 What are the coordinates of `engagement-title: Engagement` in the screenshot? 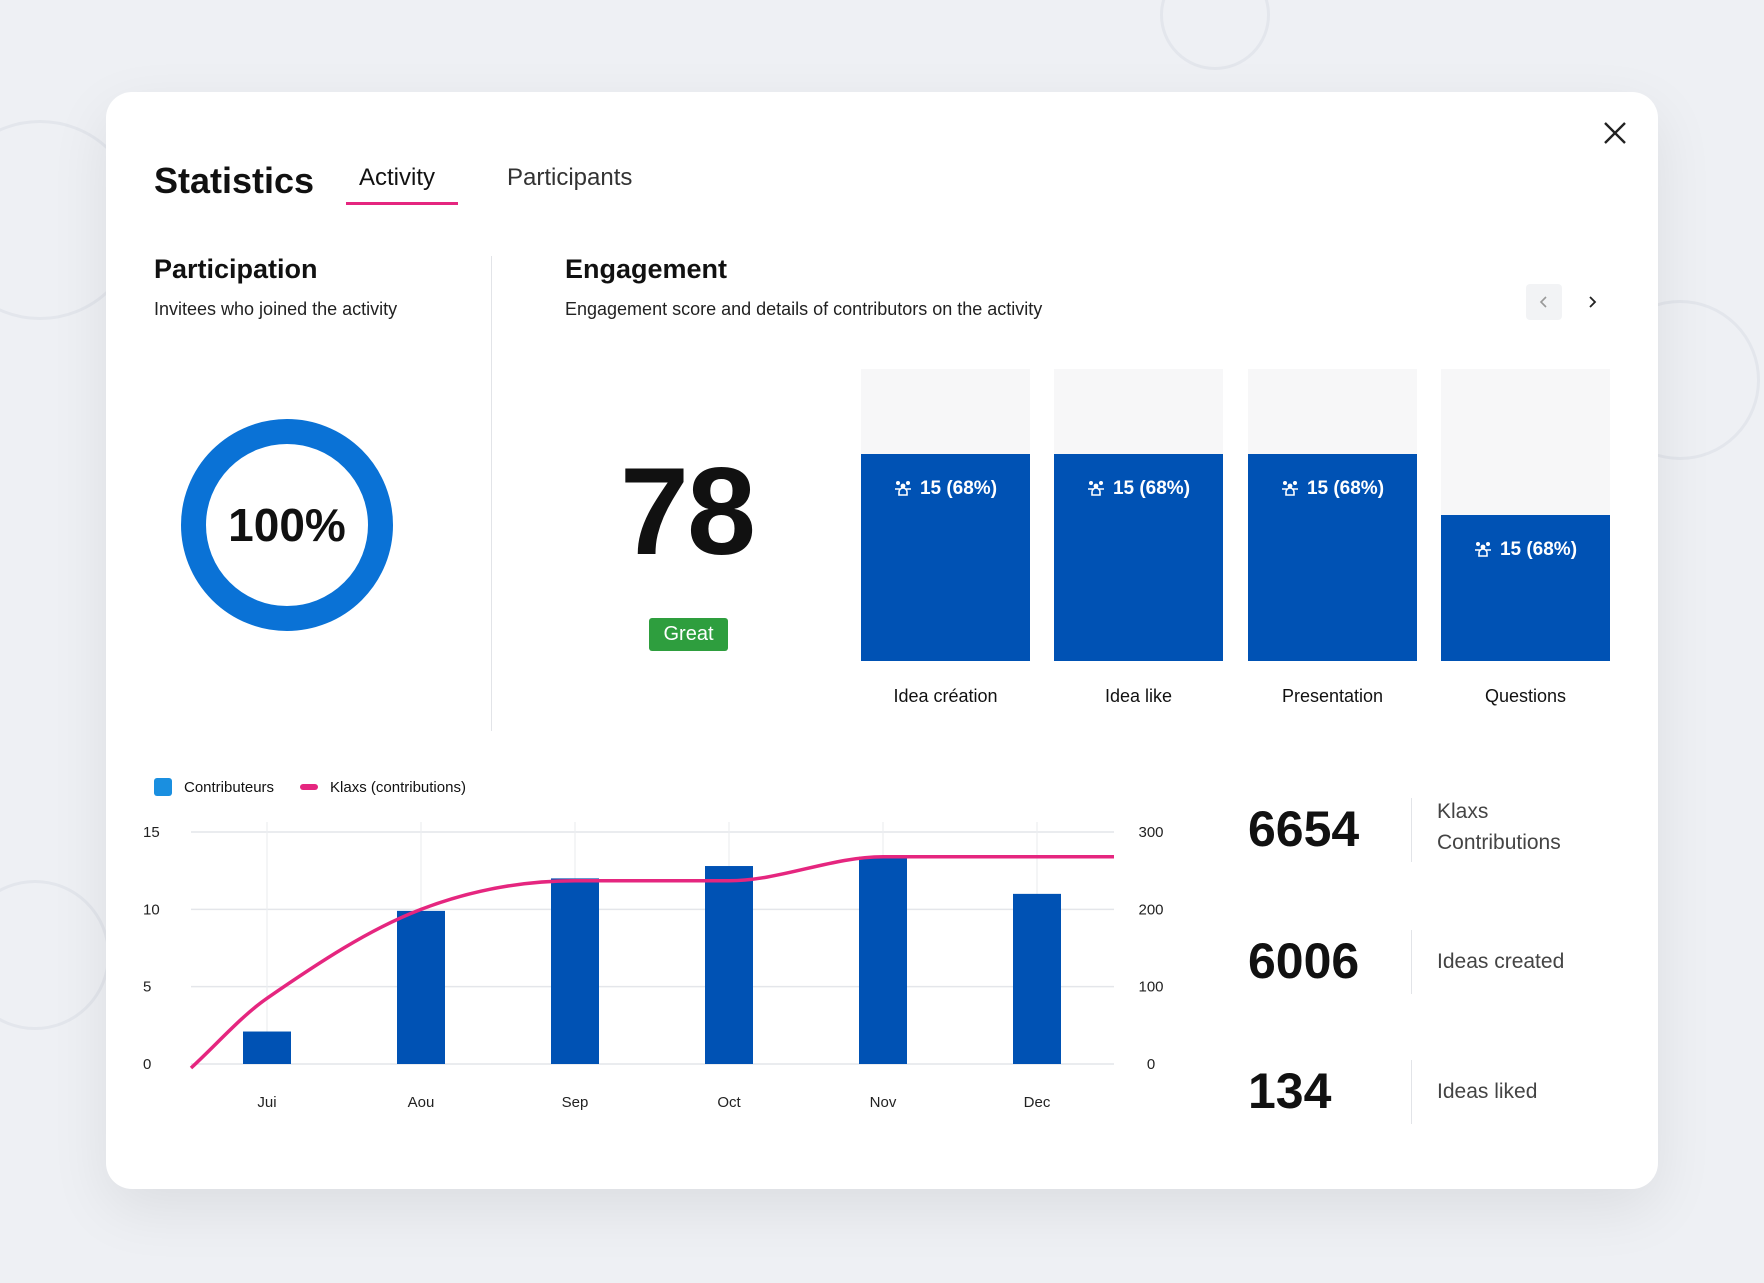 It's located at (646, 269).